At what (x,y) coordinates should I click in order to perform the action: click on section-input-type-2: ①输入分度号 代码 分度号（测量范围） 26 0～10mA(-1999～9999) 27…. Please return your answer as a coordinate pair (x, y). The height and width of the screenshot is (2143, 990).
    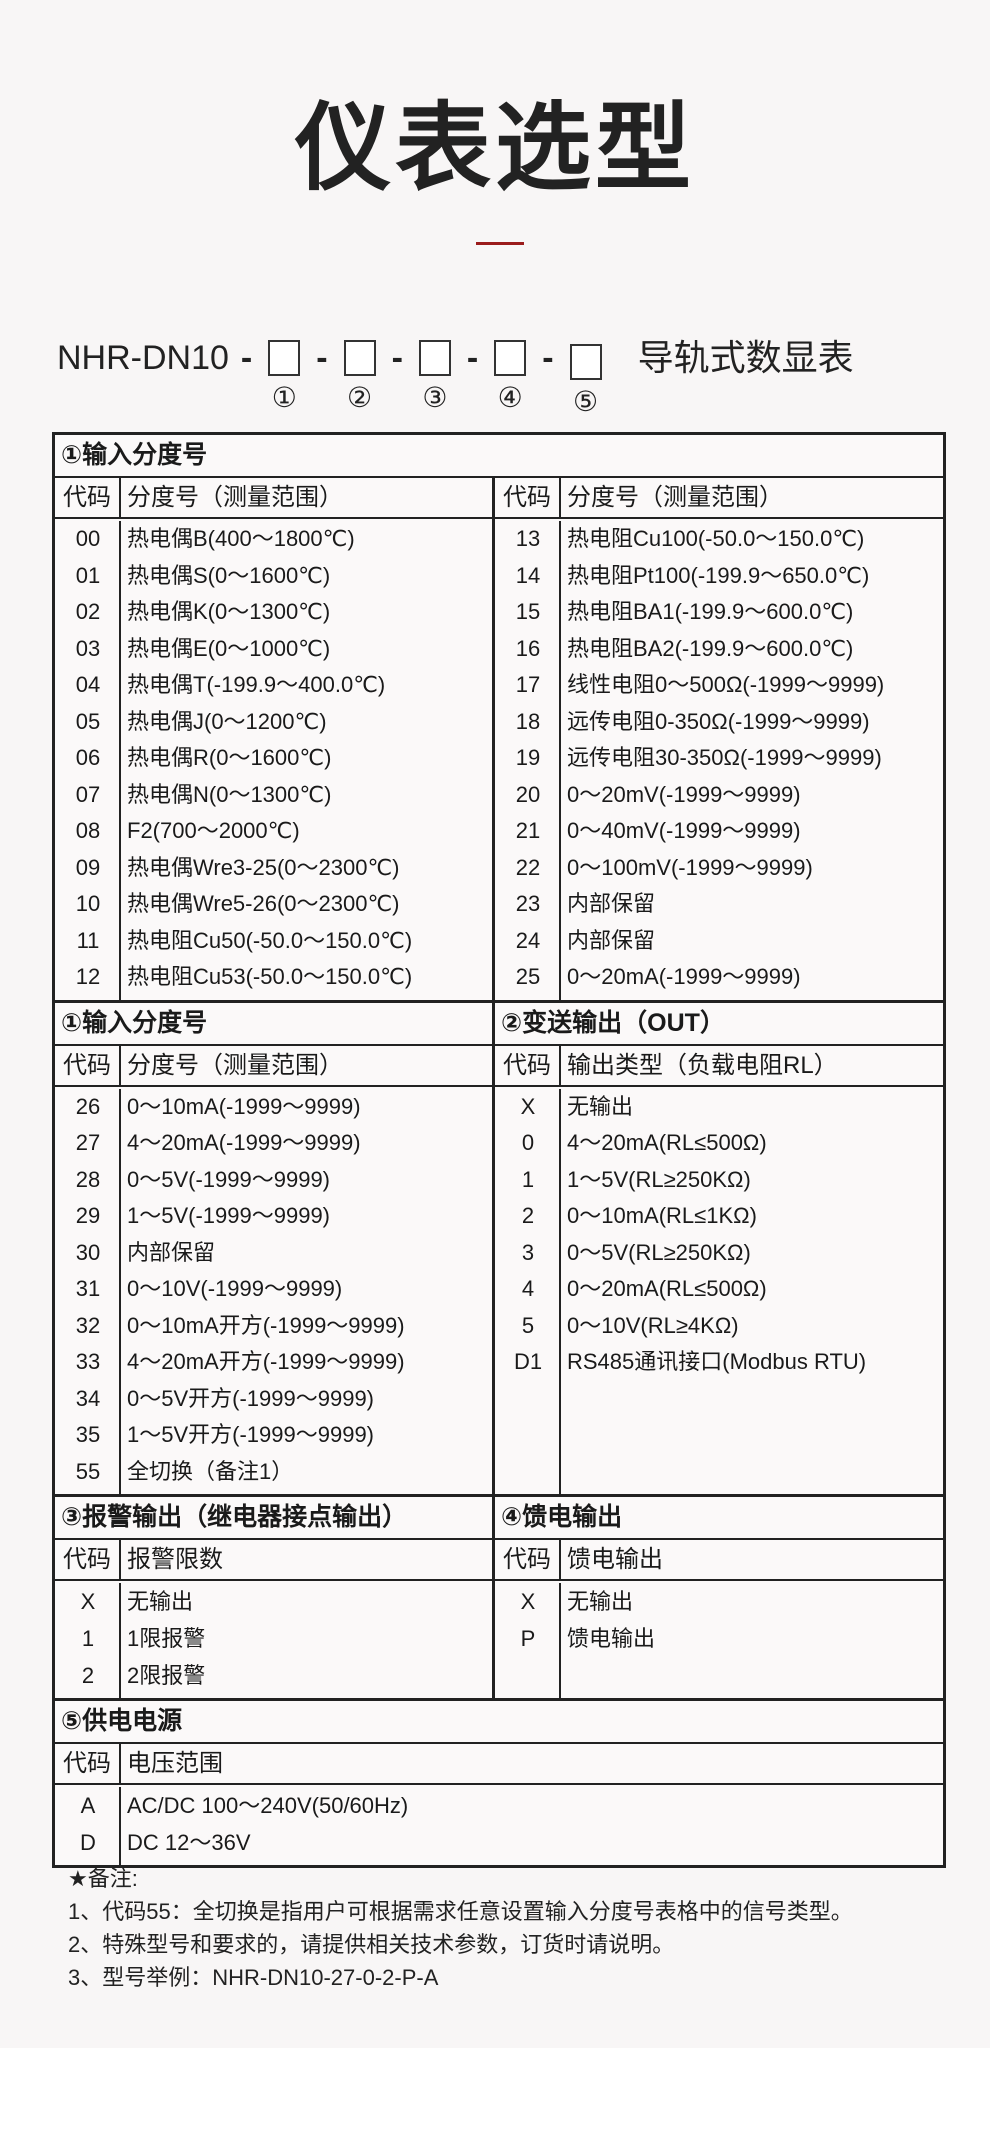
    Looking at the image, I should click on (275, 1248).